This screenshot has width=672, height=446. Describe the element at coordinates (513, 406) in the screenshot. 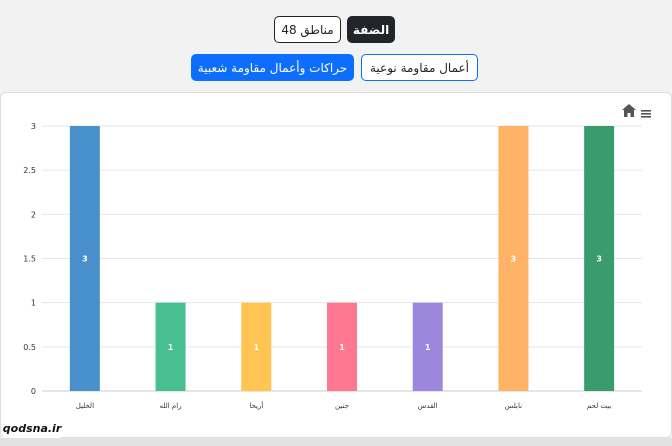

I see `x-tick-label: نابلس` at that location.